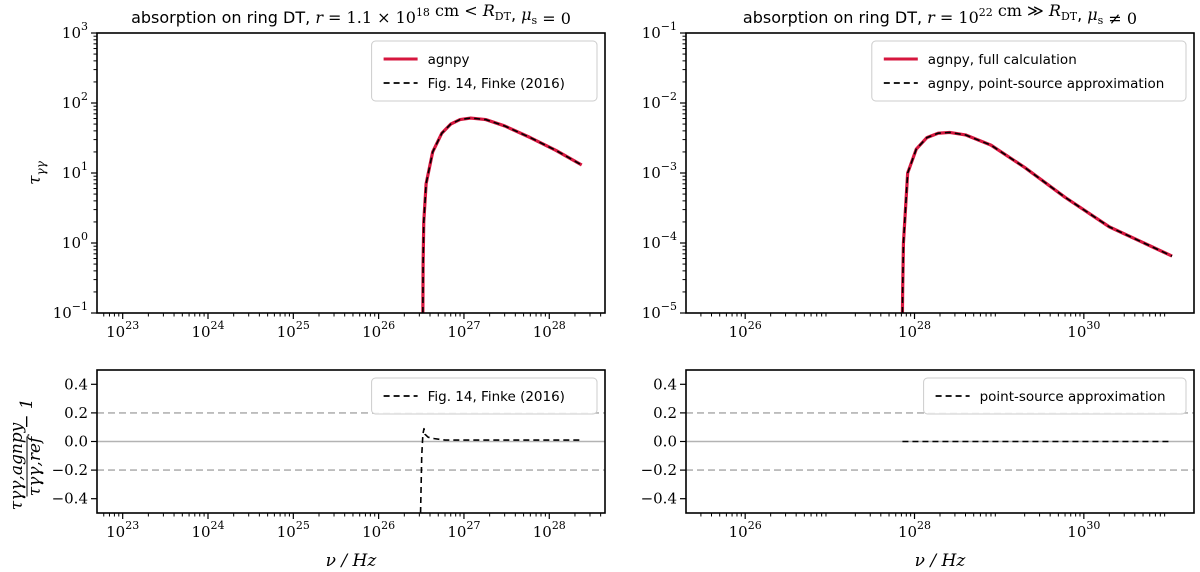 Image resolution: width=1200 pixels, height=572 pixels. Describe the element at coordinates (76, 384) in the screenshot. I see `y-tick-label: 0.4` at that location.